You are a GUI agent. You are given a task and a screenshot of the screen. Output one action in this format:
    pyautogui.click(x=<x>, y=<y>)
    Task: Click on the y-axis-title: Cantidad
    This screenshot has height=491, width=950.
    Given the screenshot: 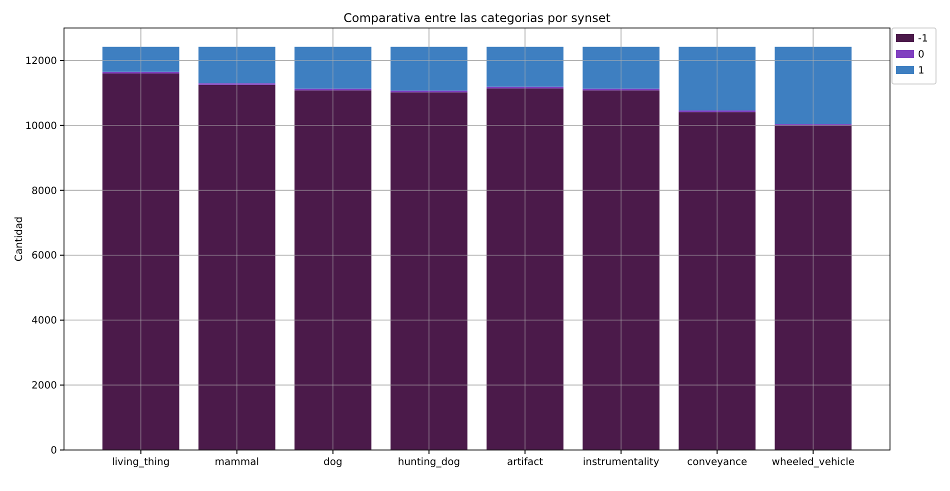 What is the action you would take?
    pyautogui.click(x=19, y=239)
    